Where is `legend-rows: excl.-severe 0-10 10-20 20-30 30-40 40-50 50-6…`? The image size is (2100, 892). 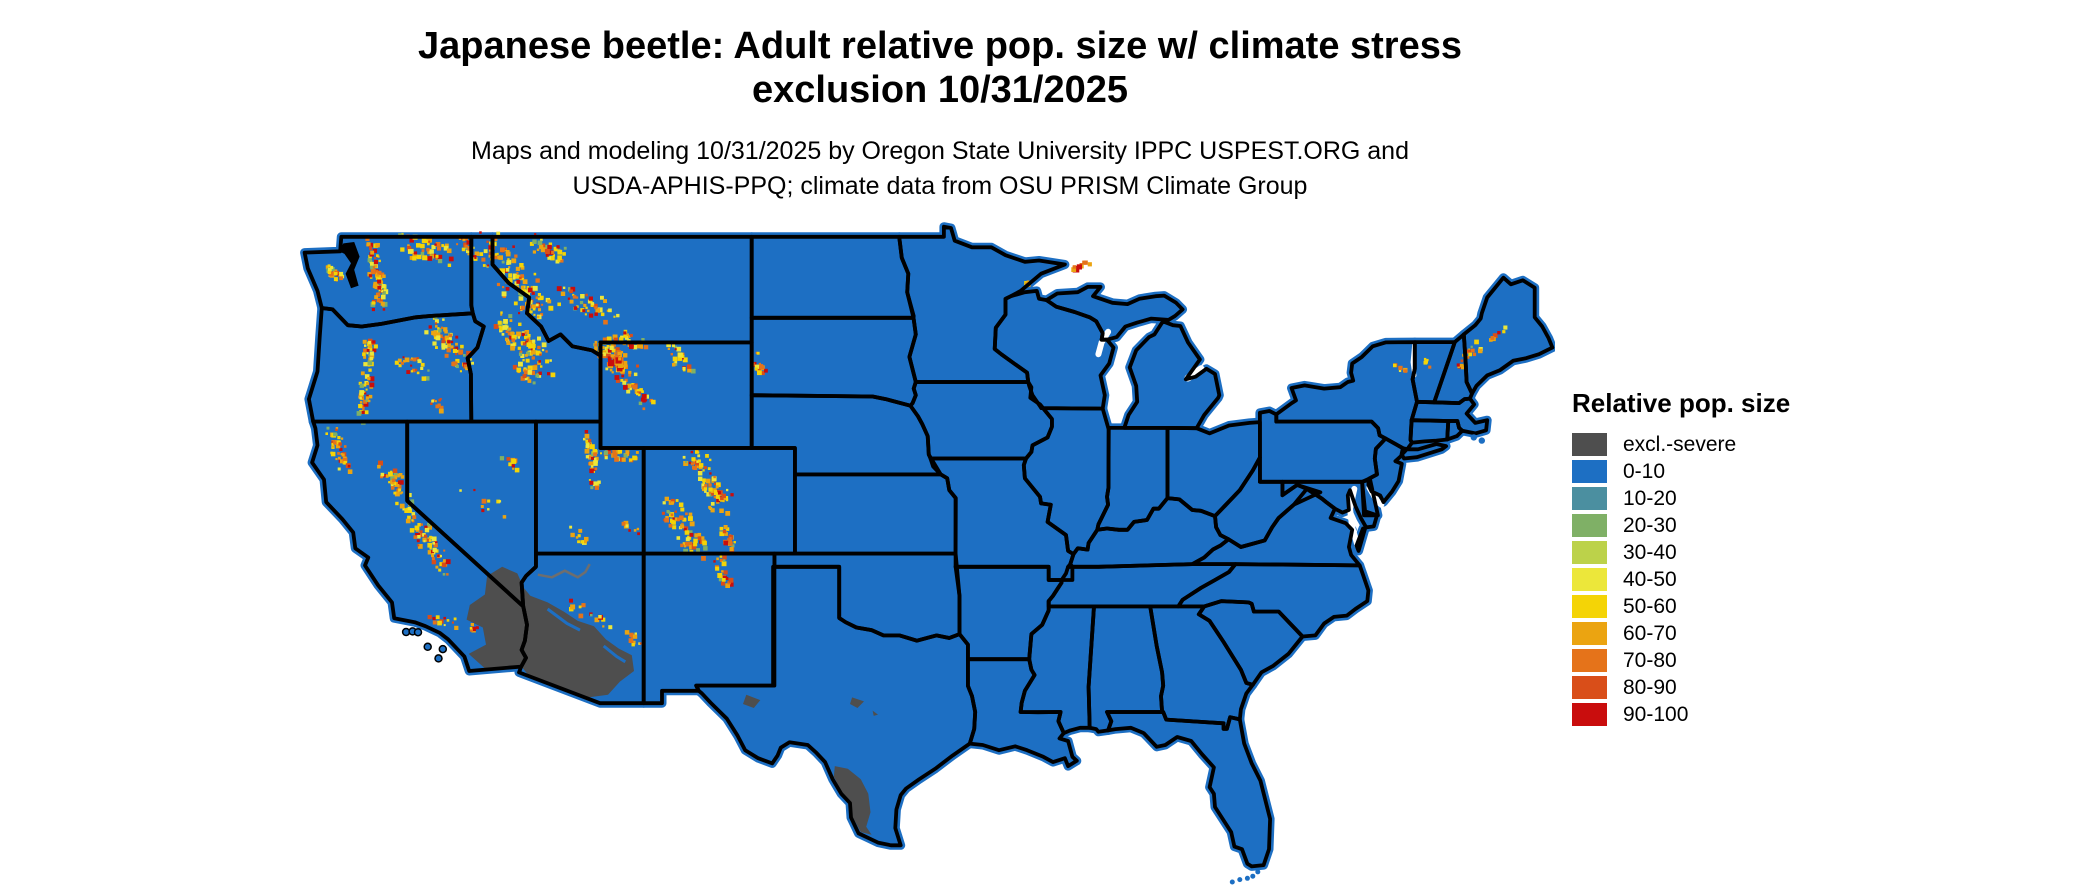
legend-rows: excl.-severe 0-10 10-20 20-30 30-40 40-50 50-6… is located at coordinates (1722, 579).